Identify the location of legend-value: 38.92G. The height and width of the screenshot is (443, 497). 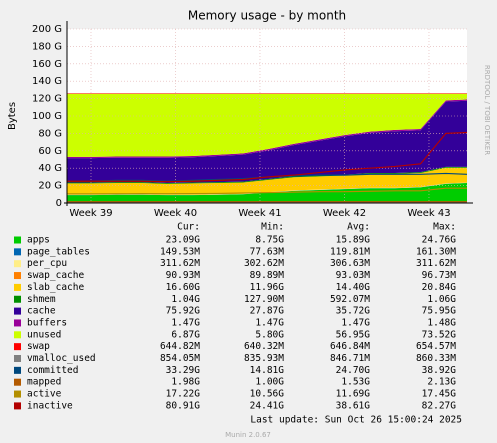
(439, 370).